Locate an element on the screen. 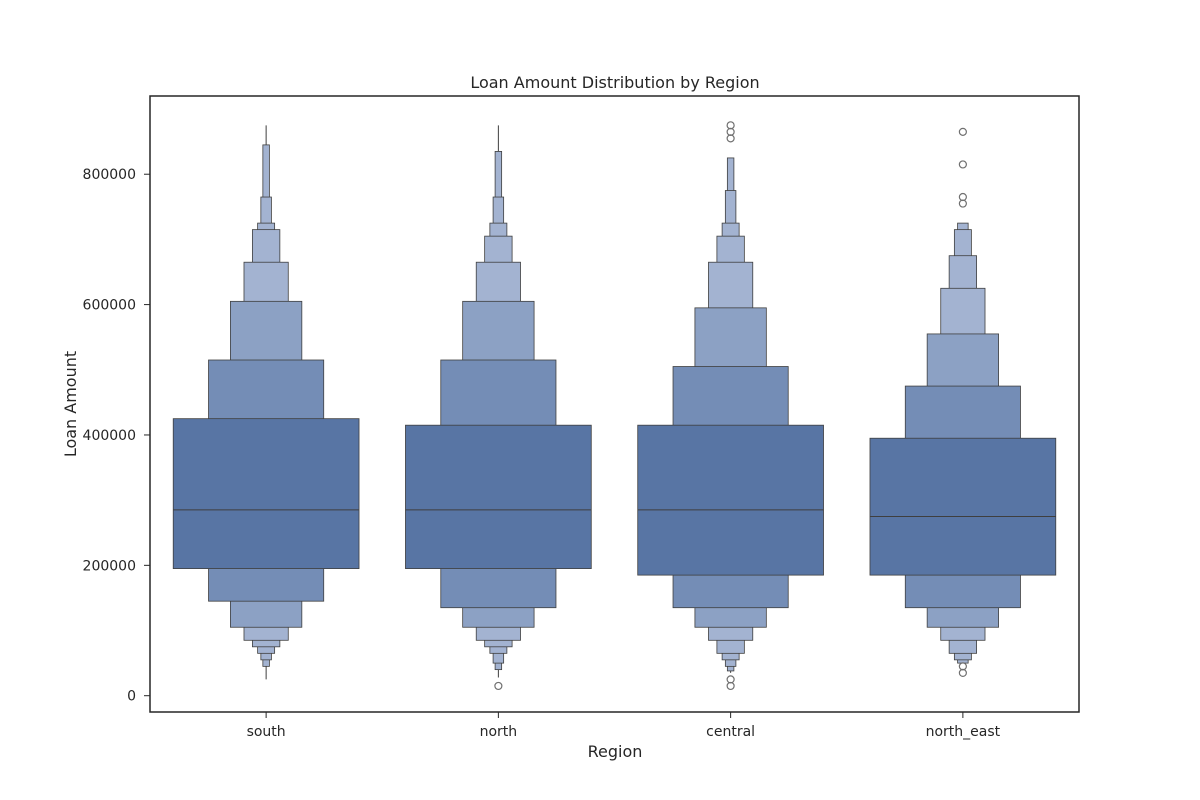 The image size is (1200, 800). y-tick-label: 600000 is located at coordinates (109, 306).